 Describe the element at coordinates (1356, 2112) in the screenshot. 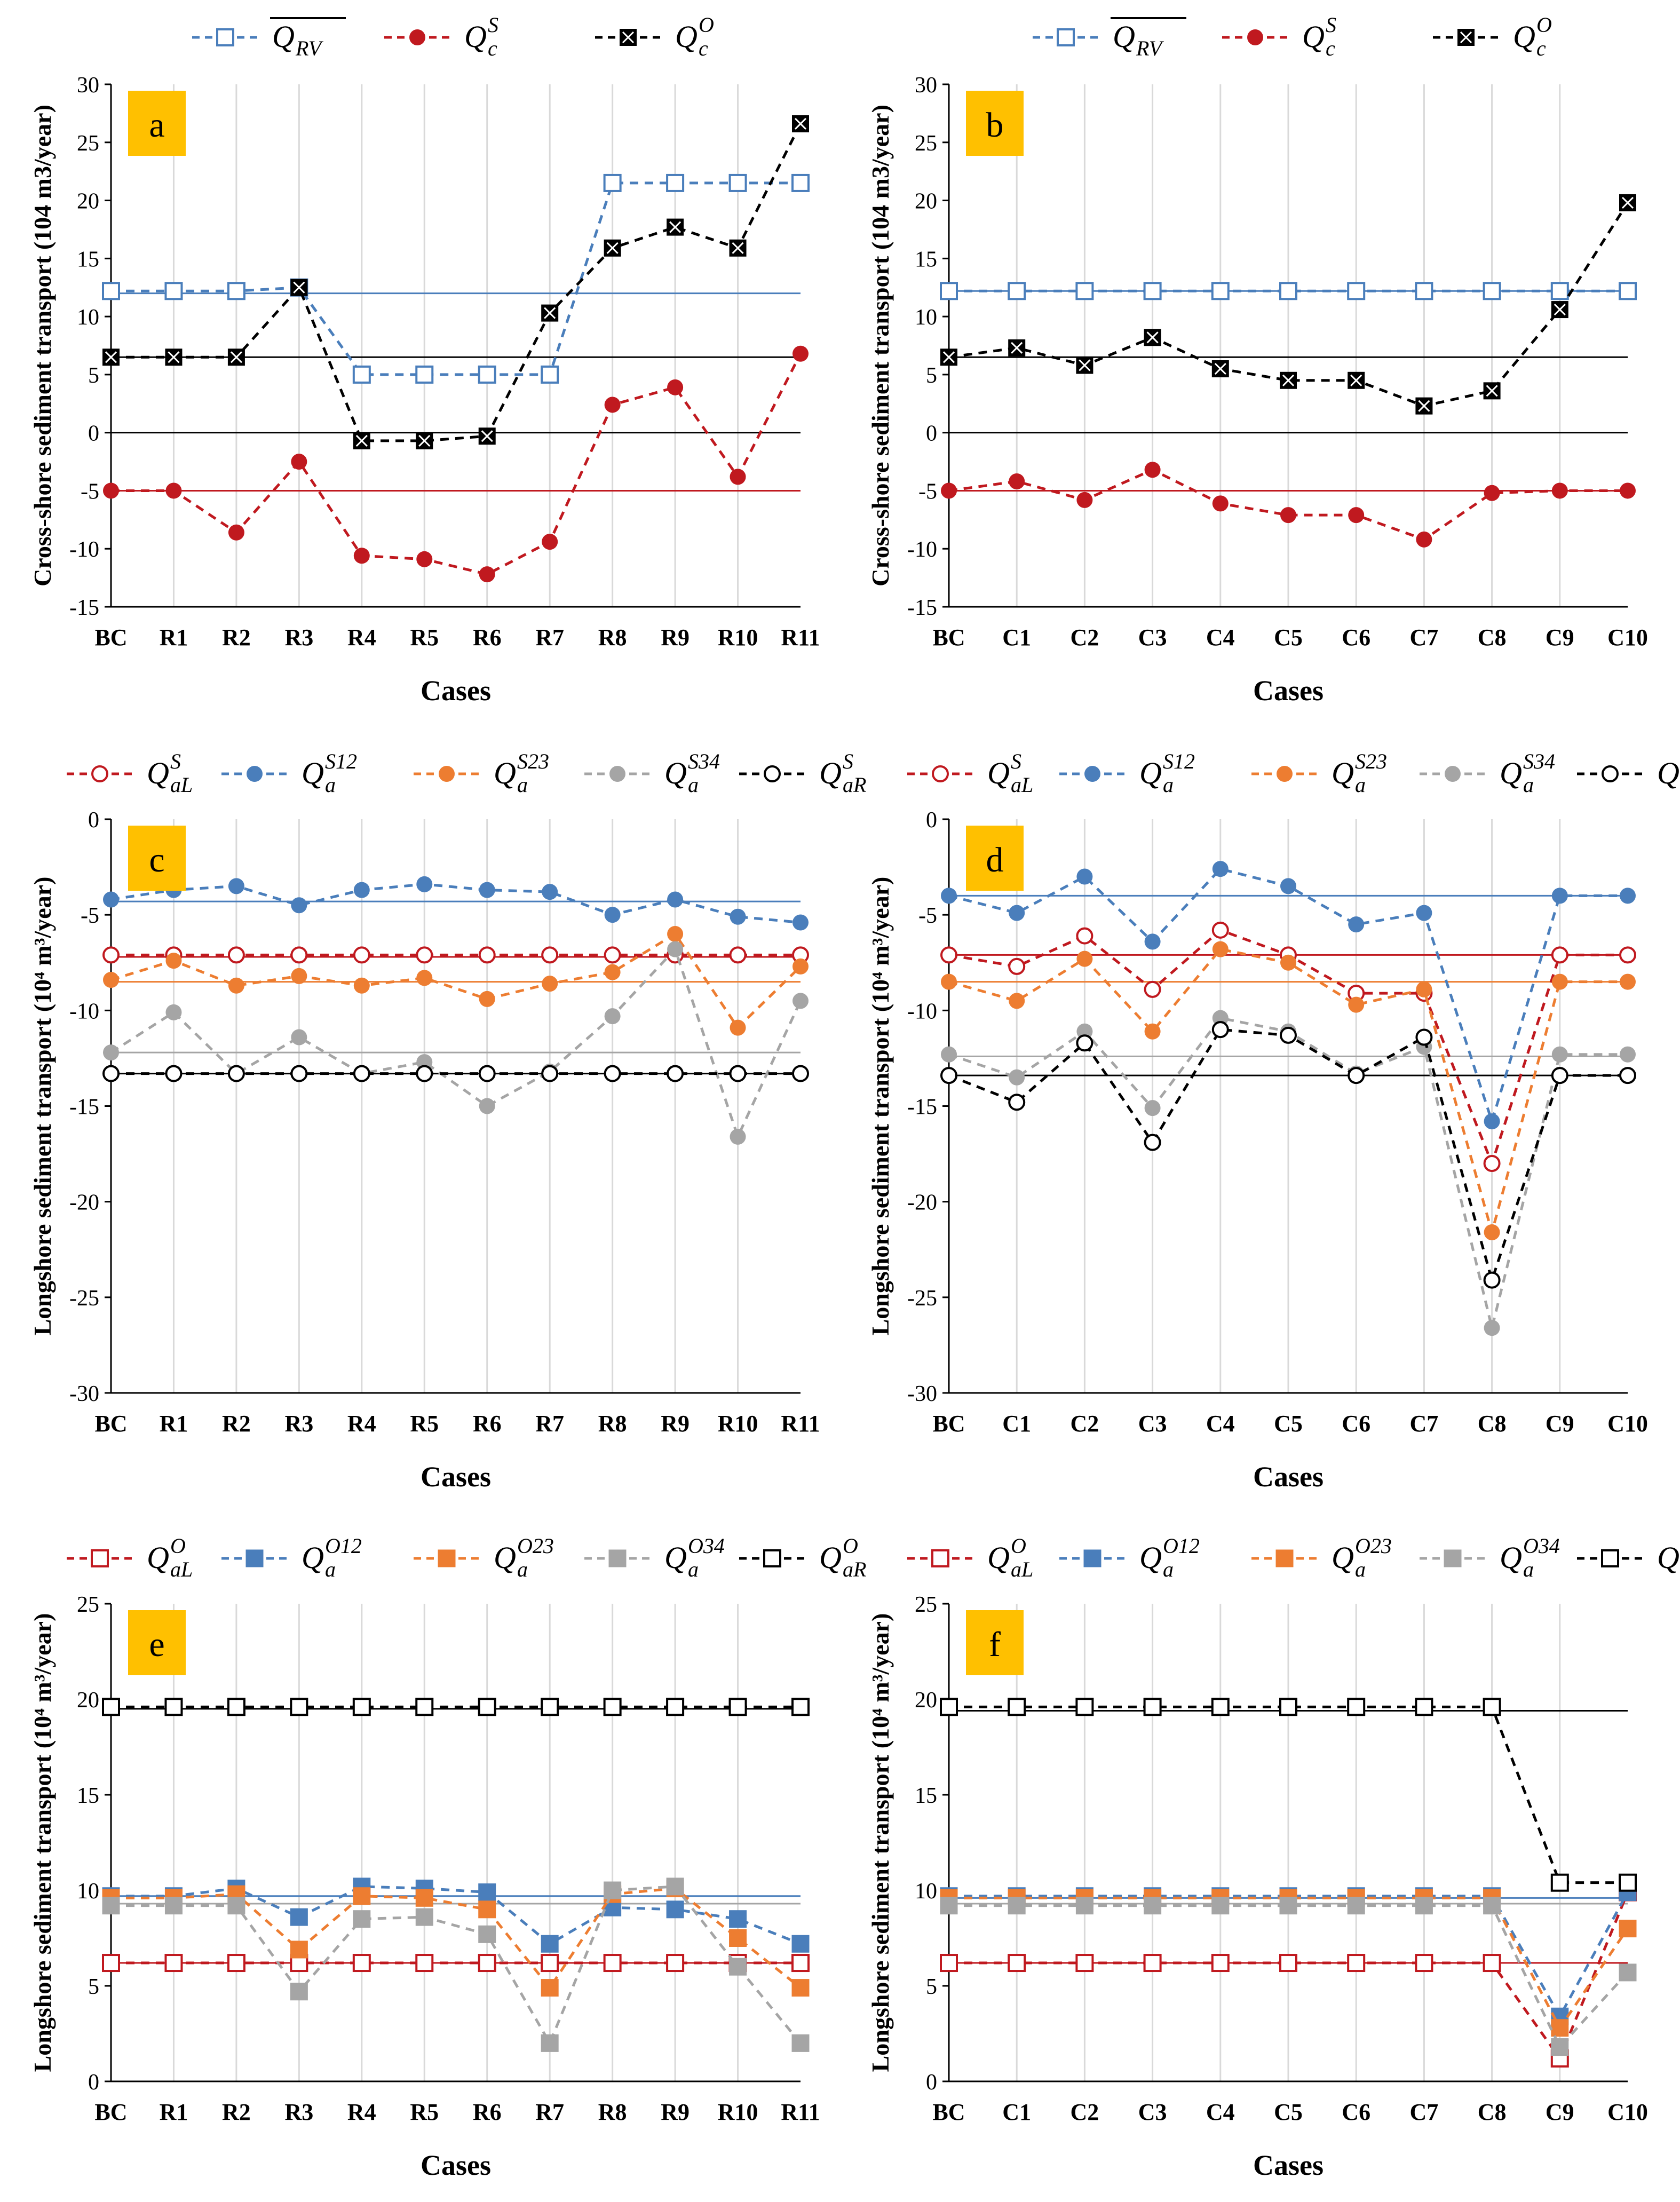

I see `x-tick-label: C6` at that location.